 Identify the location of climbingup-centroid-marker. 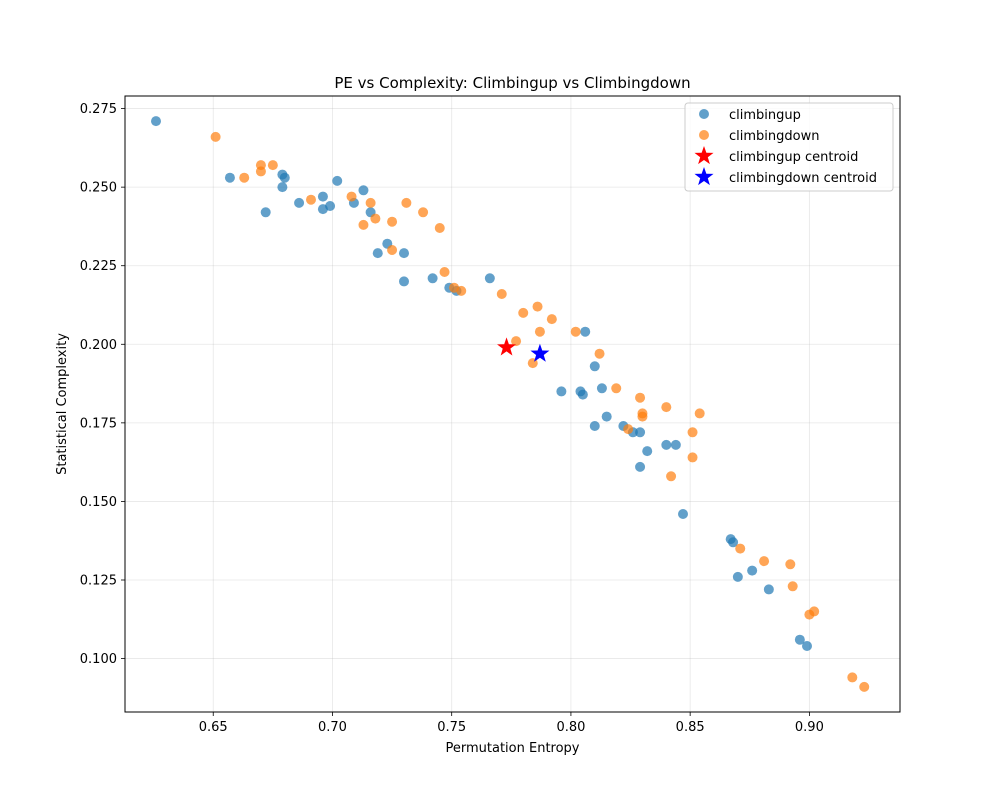
(507, 346).